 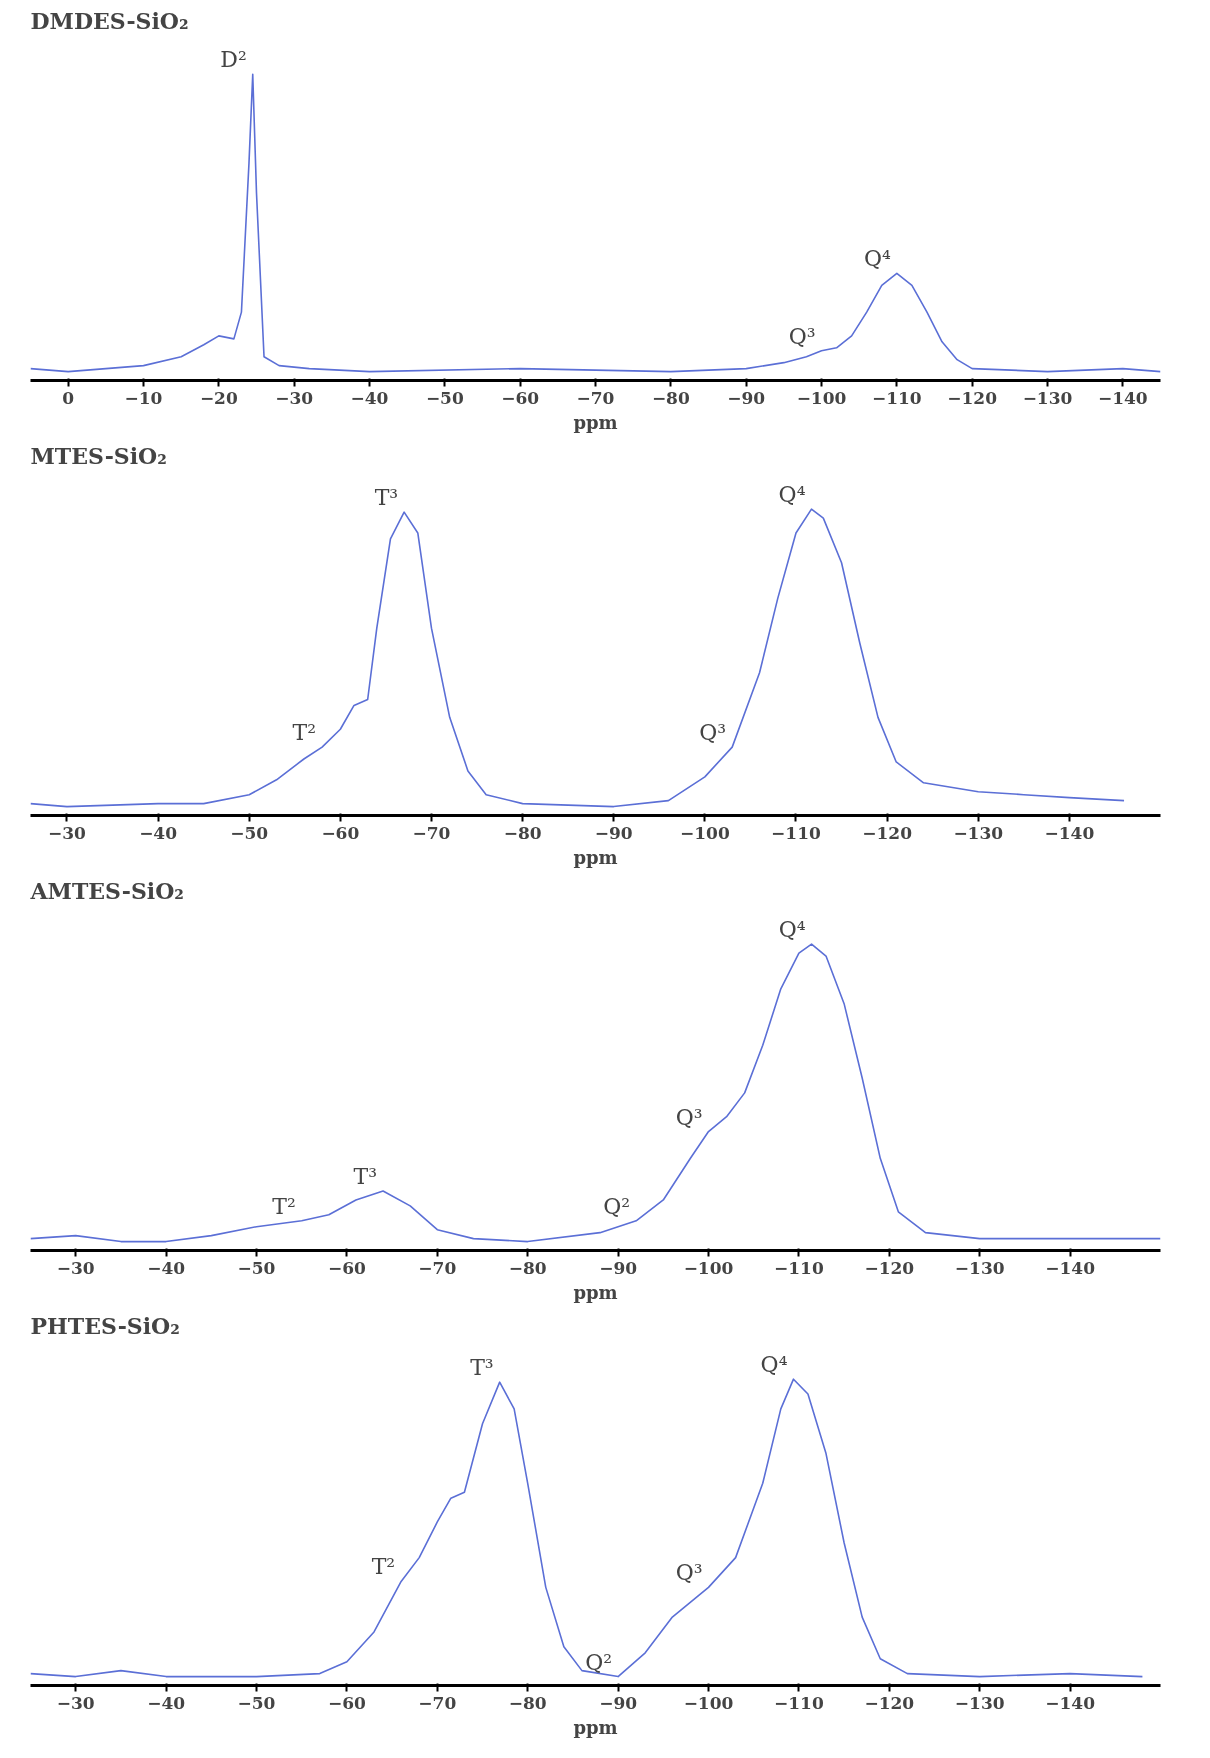 What do you see at coordinates (143, 397) in the screenshot?
I see `x-tick-label: −10` at bounding box center [143, 397].